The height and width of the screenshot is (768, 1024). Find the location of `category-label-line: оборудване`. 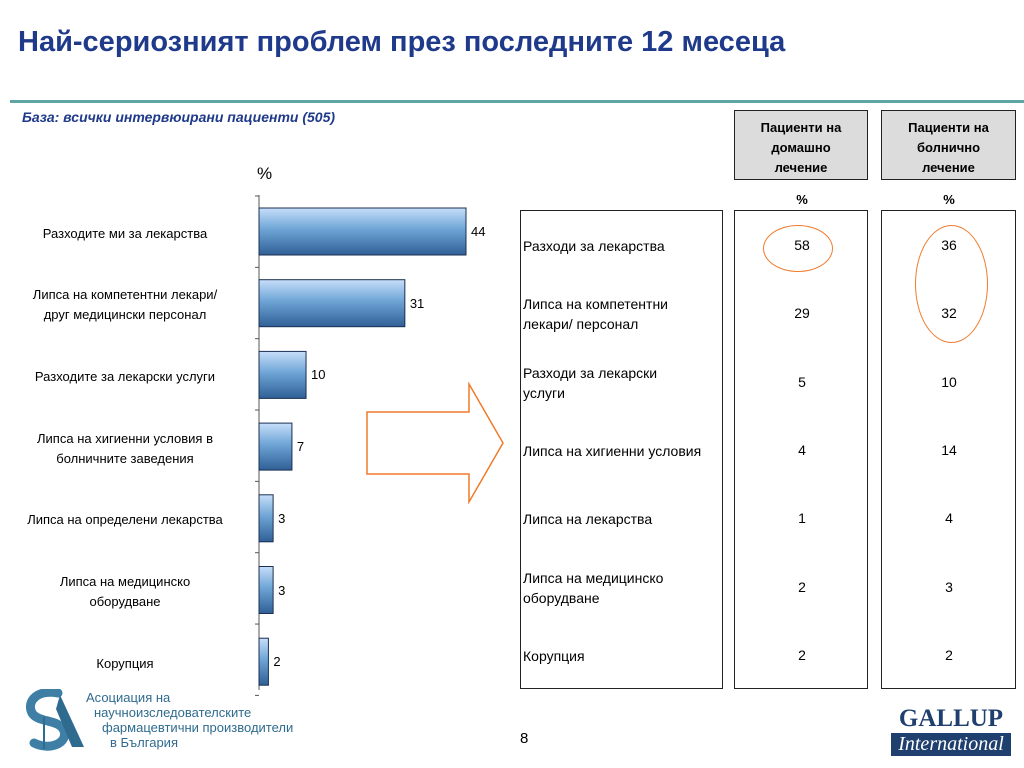

category-label-line: оборудване is located at coordinates (125, 601).